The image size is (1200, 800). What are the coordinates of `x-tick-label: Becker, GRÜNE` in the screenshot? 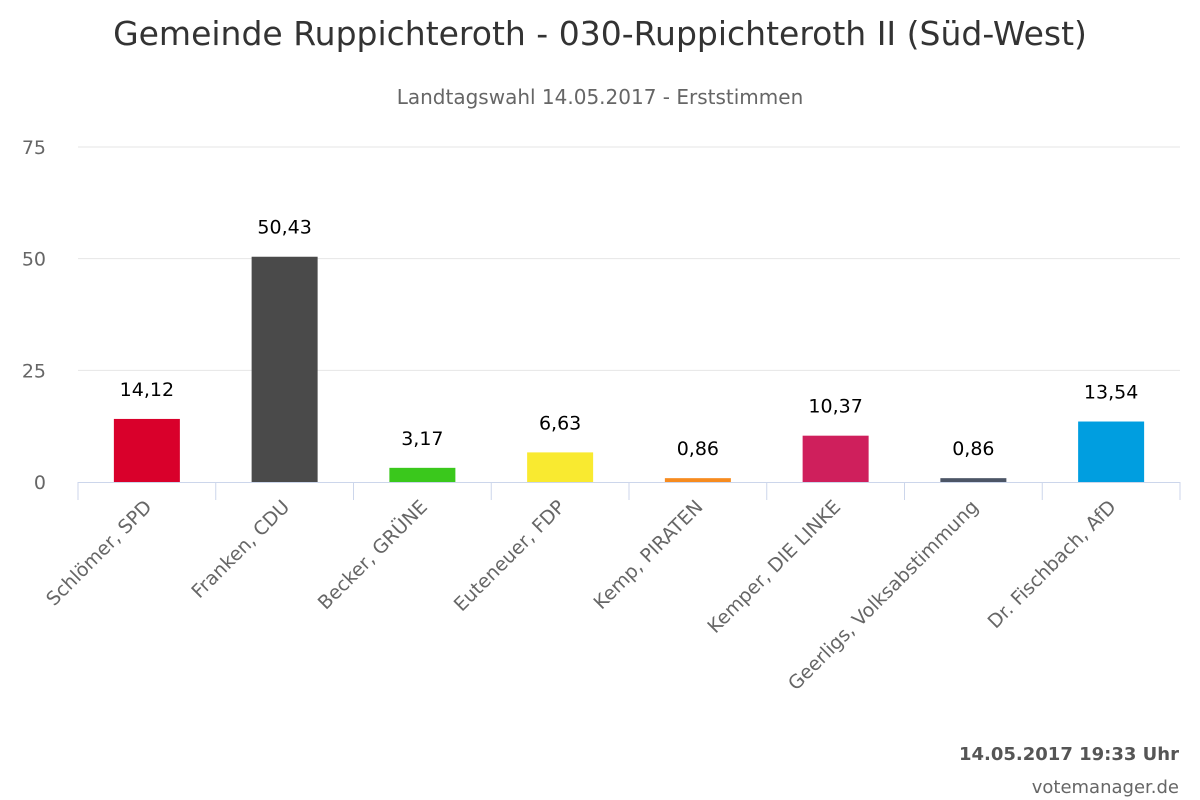 It's located at (372, 554).